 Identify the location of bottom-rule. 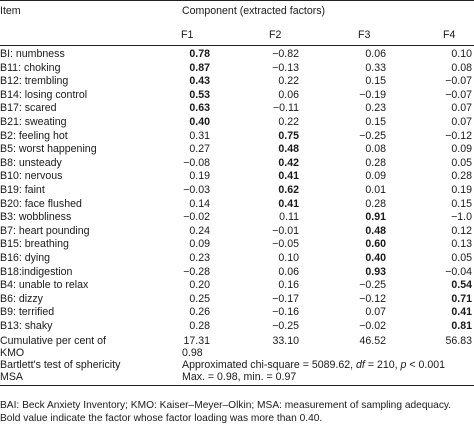
(237, 385).